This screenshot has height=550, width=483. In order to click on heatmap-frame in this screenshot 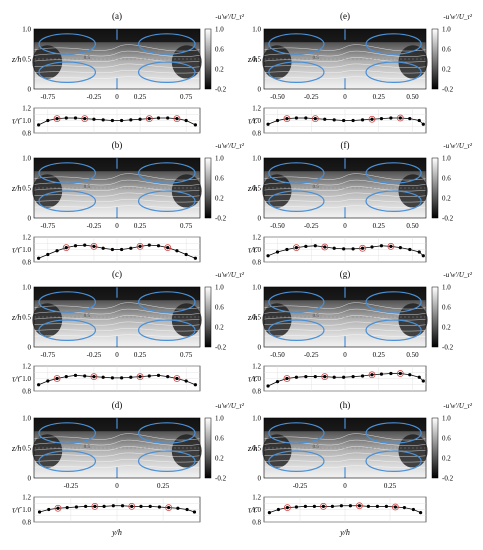, I will do `click(345, 448)`.